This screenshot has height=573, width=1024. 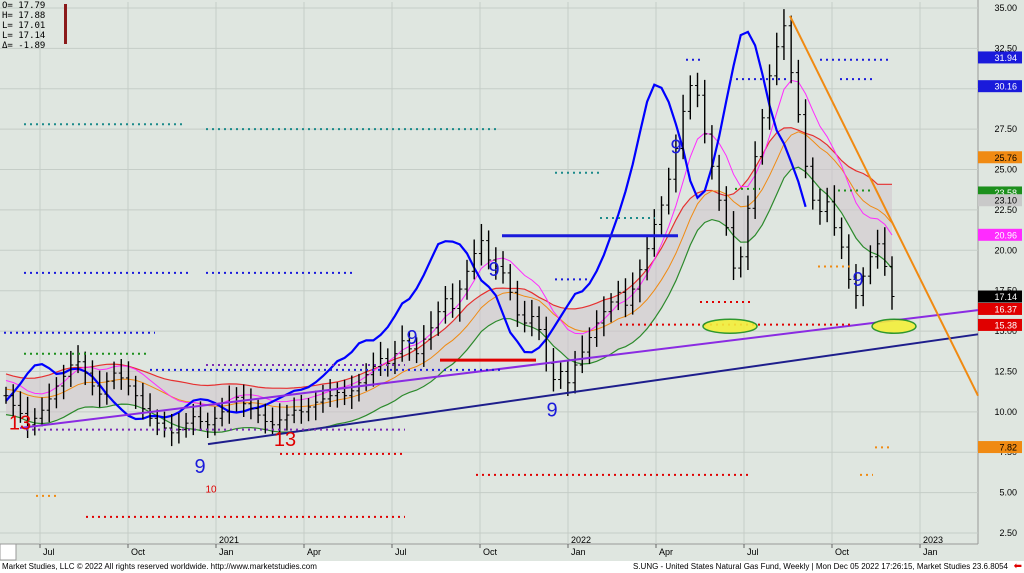 I want to click on open-value: O= 17.79, so click(x=24, y=6).